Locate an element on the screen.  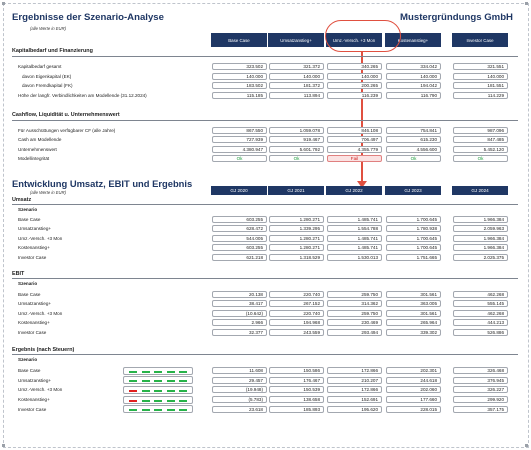
value-cell: 363.005 is located at coordinates (413, 304).